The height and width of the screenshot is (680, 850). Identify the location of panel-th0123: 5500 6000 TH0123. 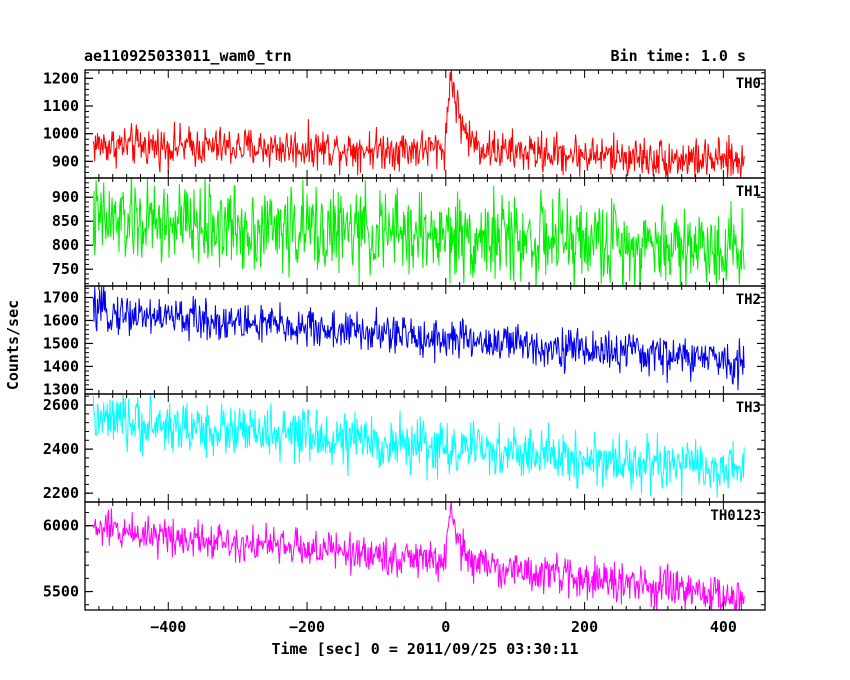
(404, 556).